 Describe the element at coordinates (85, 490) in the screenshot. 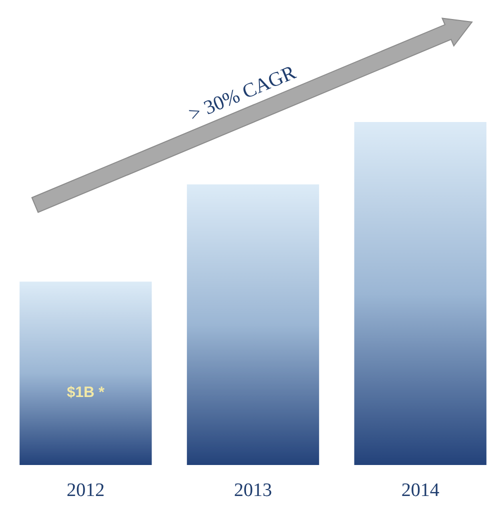

I see `x-tick-label: 2012` at that location.